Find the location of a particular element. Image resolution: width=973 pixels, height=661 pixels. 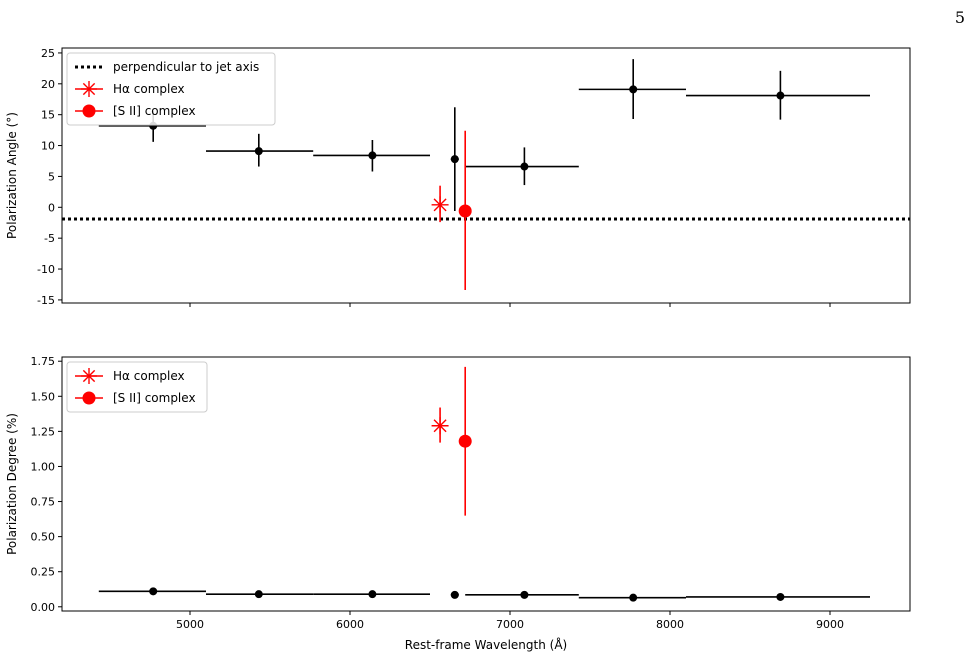

y-tick-label: 1.25 is located at coordinates (43, 431).